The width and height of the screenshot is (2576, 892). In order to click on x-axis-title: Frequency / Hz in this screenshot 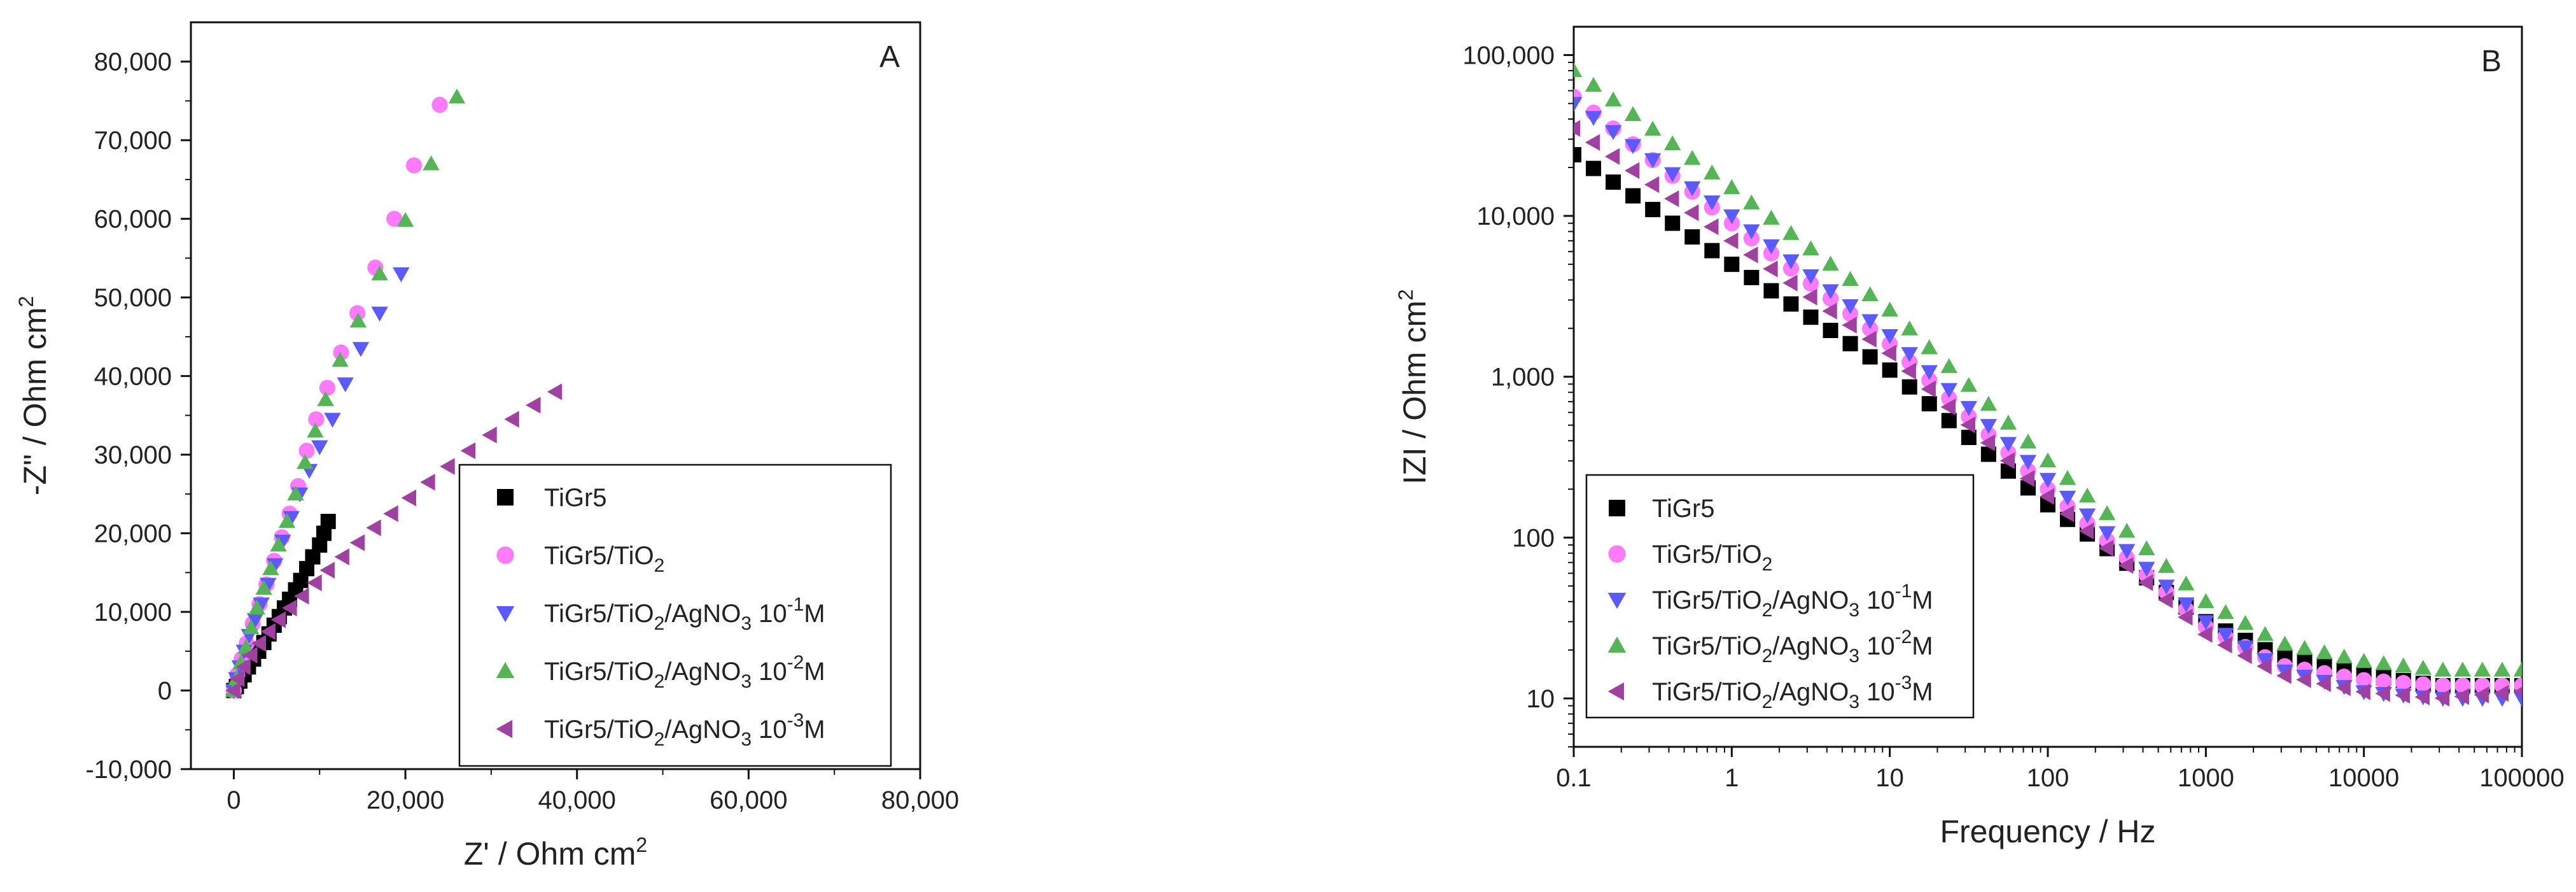, I will do `click(2047, 831)`.